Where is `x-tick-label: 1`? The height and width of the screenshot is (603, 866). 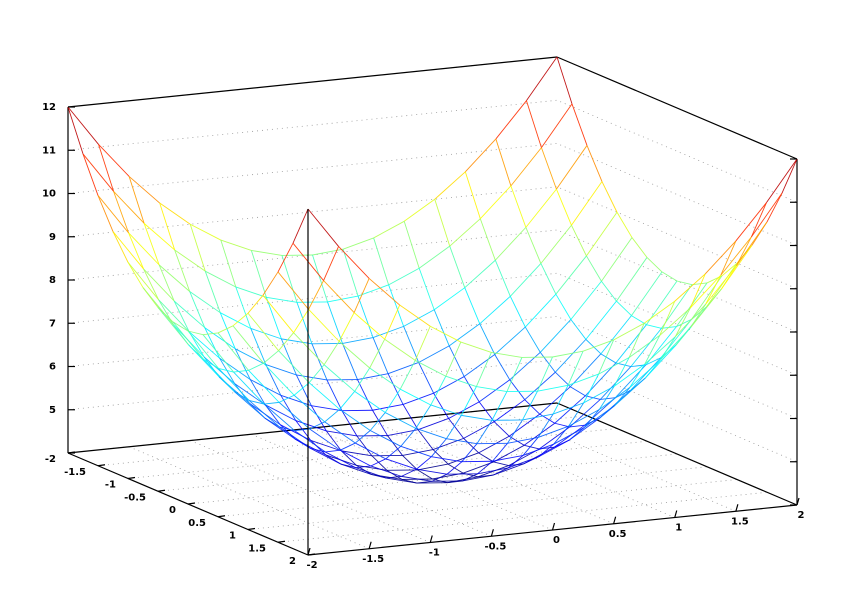 x-tick-label: 1 is located at coordinates (678, 528).